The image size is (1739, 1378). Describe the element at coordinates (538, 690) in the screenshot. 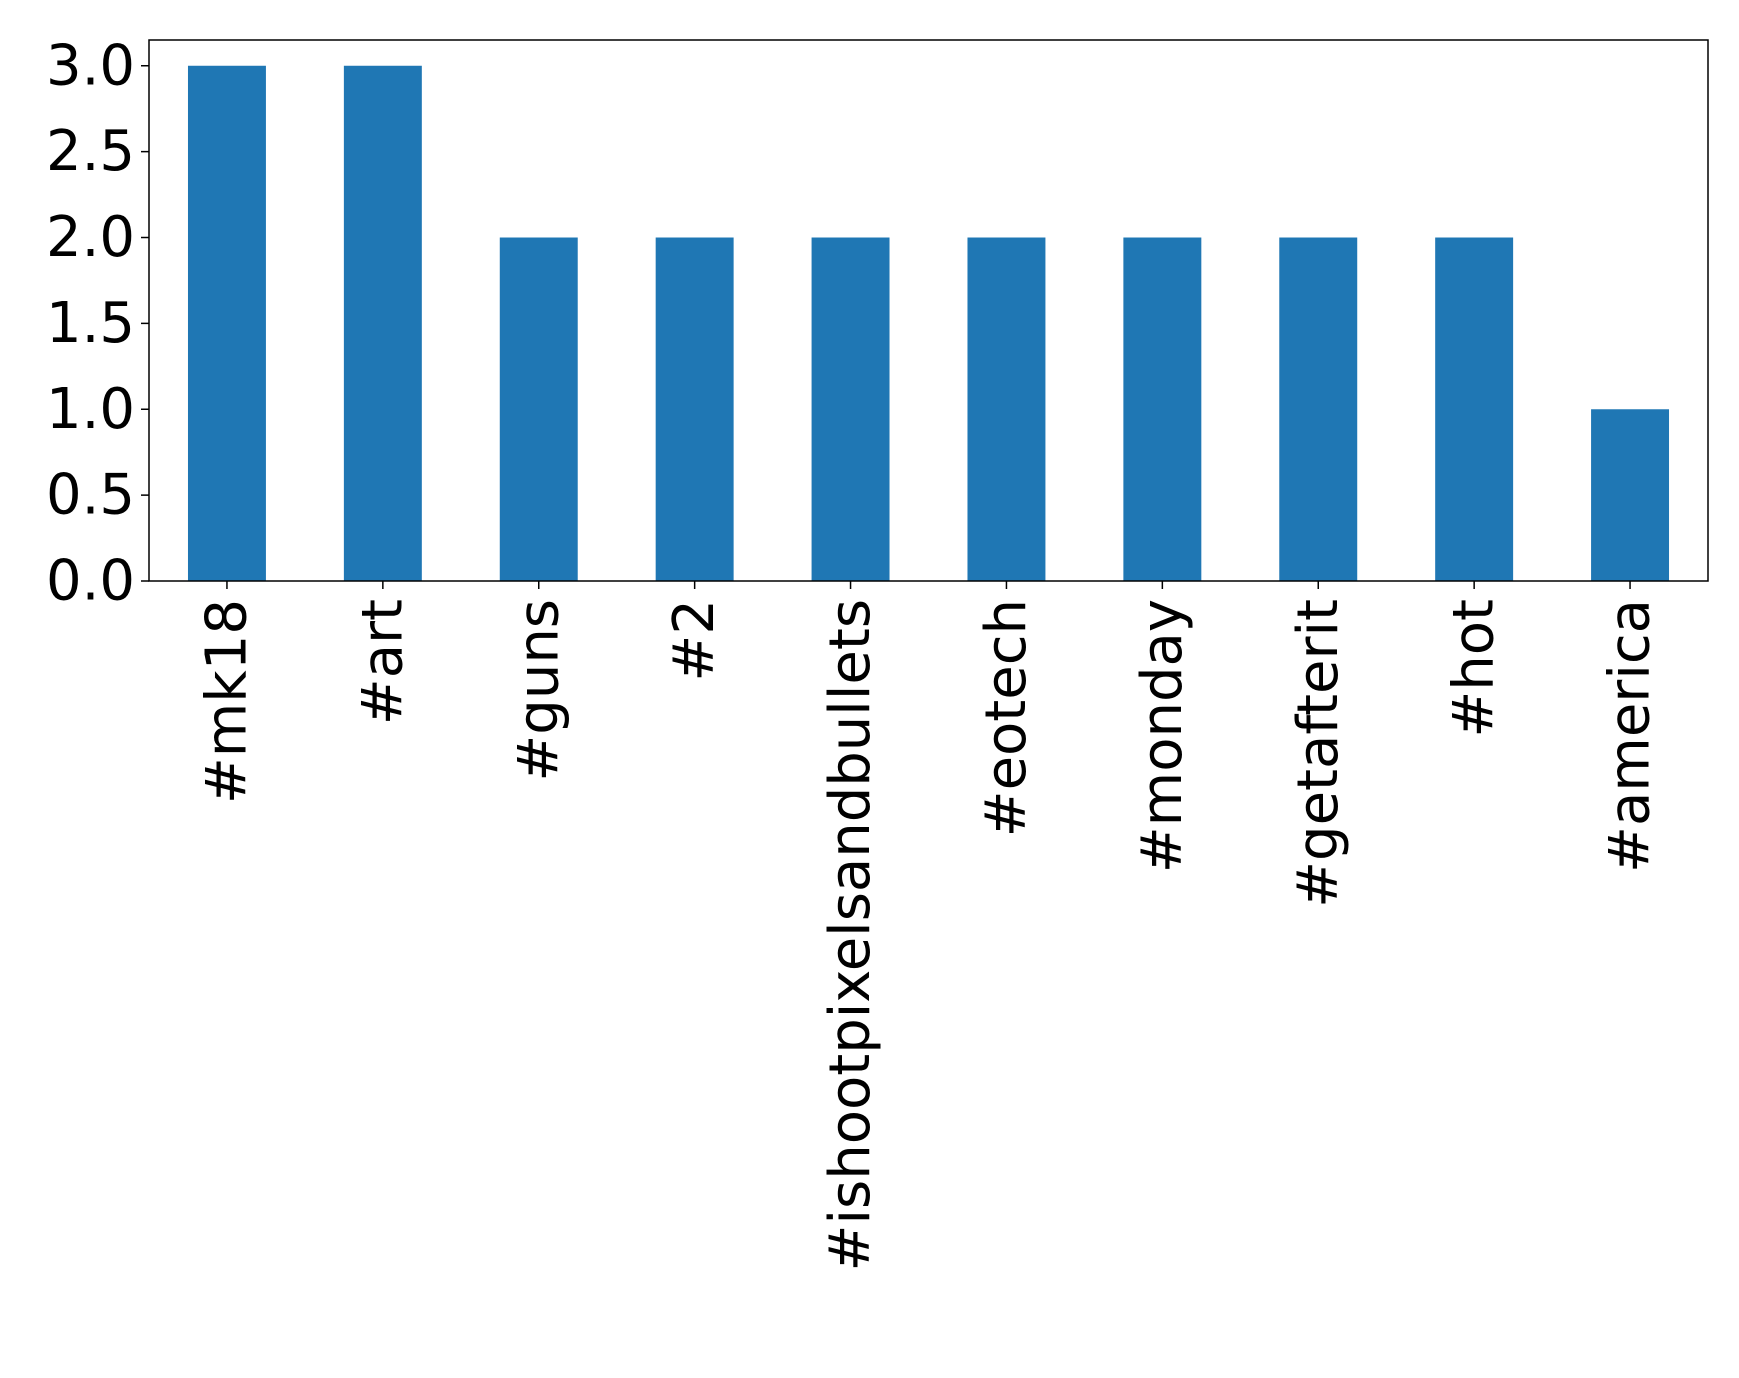

I see `x-tick-label: #guns` at that location.